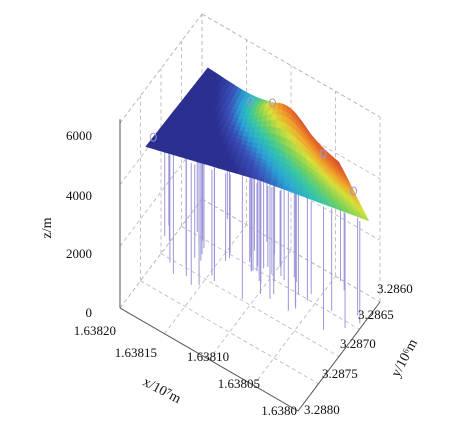 Image resolution: width=462 pixels, height=422 pixels. I want to click on y-tick-label: 3.2870, so click(358, 343).